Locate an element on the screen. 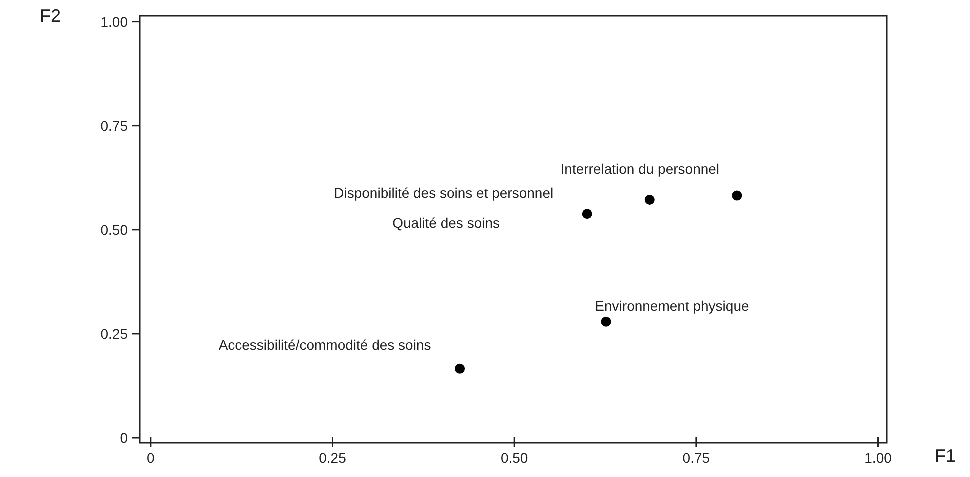  x-tick-label: 1.00 is located at coordinates (878, 458).